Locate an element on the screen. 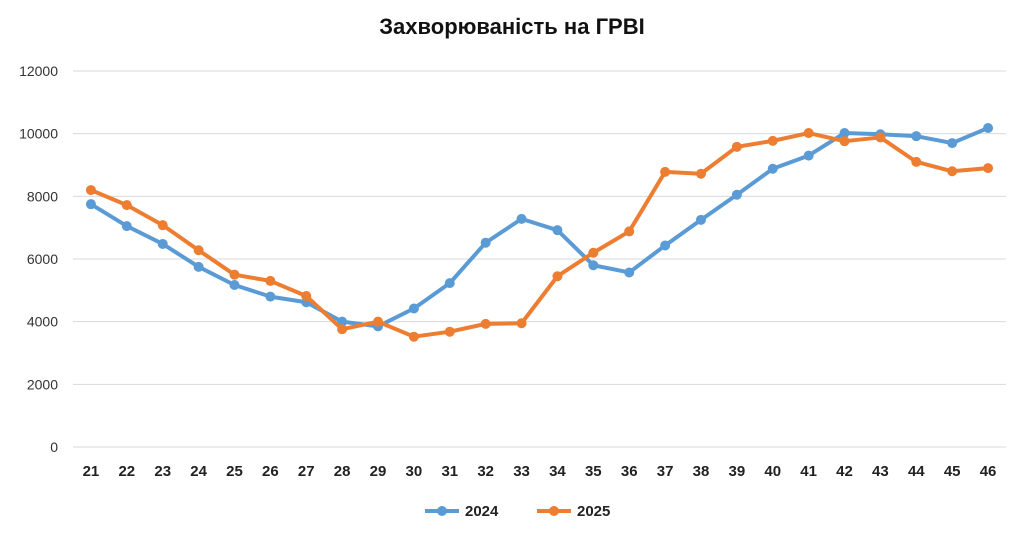  x-tick-label: 42 is located at coordinates (844, 471).